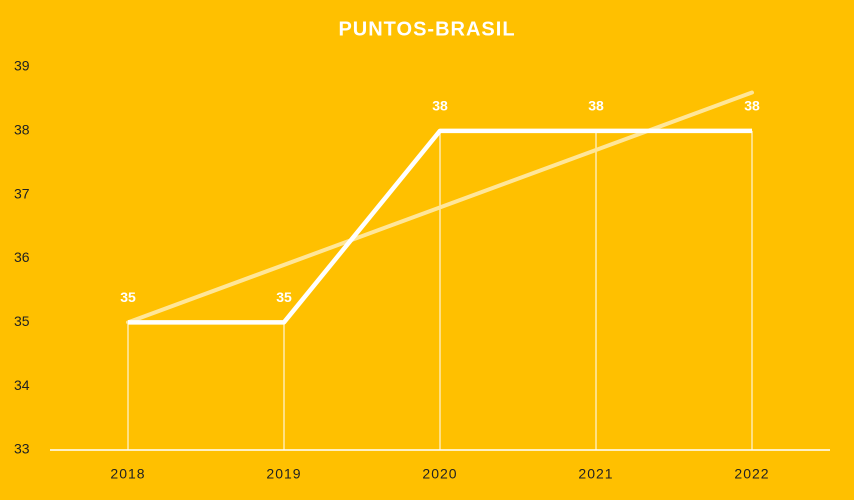 This screenshot has height=500, width=854. What do you see at coordinates (22, 449) in the screenshot?
I see `y-tick-label: 33` at bounding box center [22, 449].